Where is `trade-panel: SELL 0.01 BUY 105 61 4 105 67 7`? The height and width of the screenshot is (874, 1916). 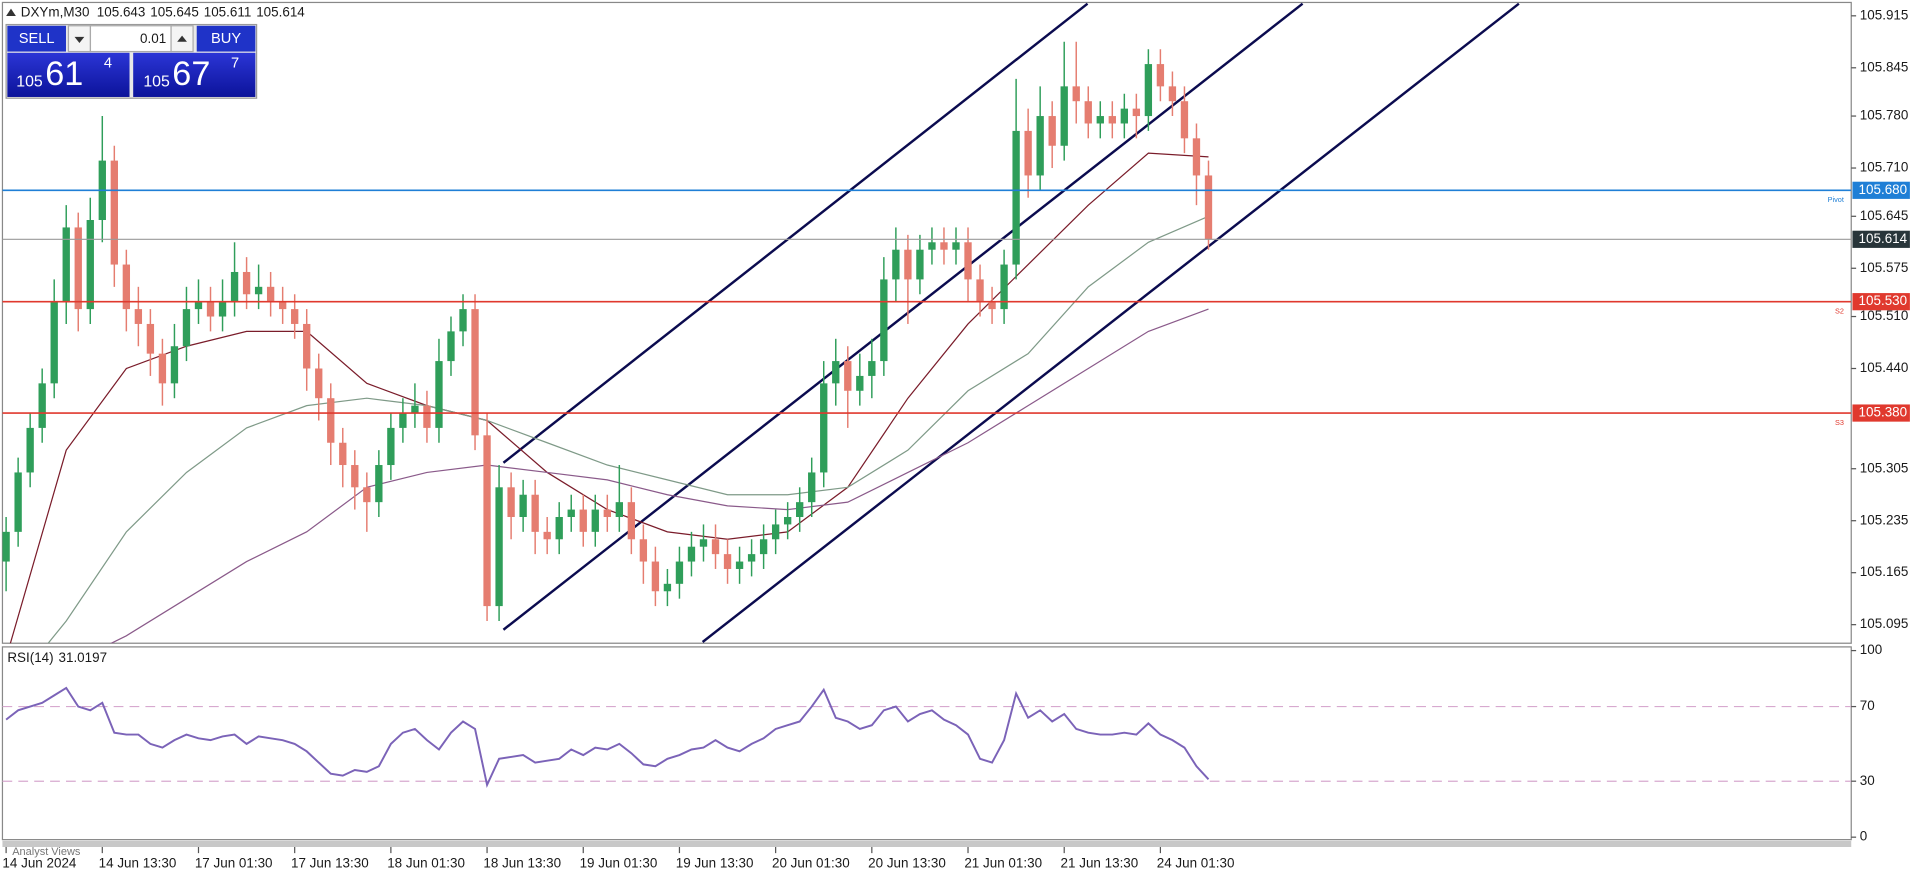 trade-panel: SELL 0.01 BUY 105 61 4 105 67 7 is located at coordinates (131, 61).